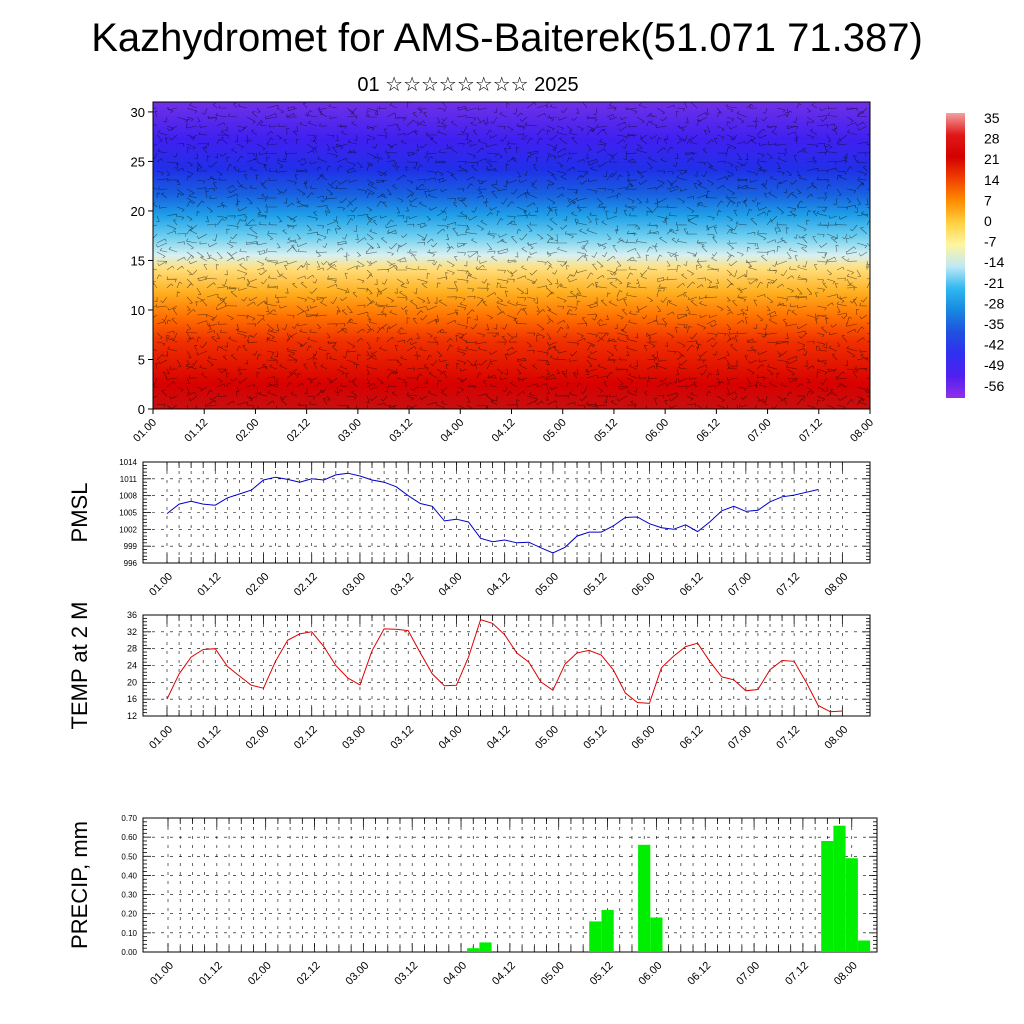 The image size is (1024, 1024). What do you see at coordinates (132, 649) in the screenshot?
I see `y-tick-label: 28` at bounding box center [132, 649].